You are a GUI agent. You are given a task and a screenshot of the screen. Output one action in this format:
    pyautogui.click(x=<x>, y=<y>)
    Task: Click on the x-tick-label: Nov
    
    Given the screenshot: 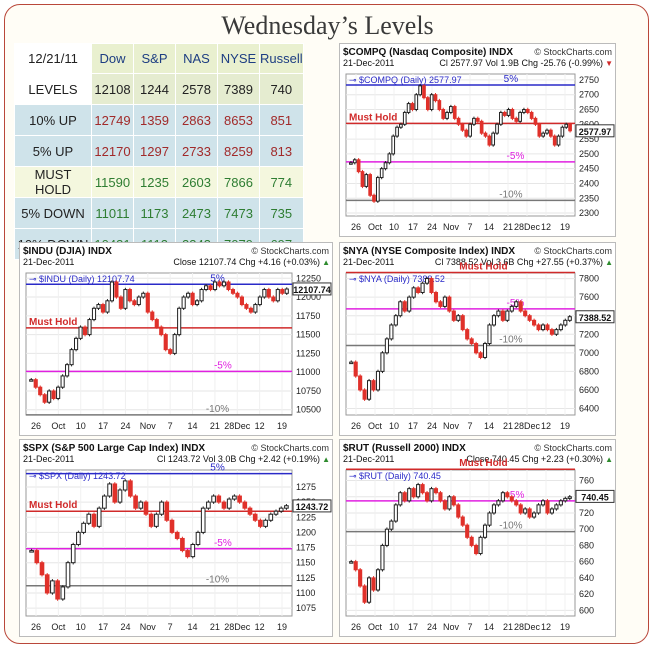 What is the action you would take?
    pyautogui.click(x=451, y=426)
    